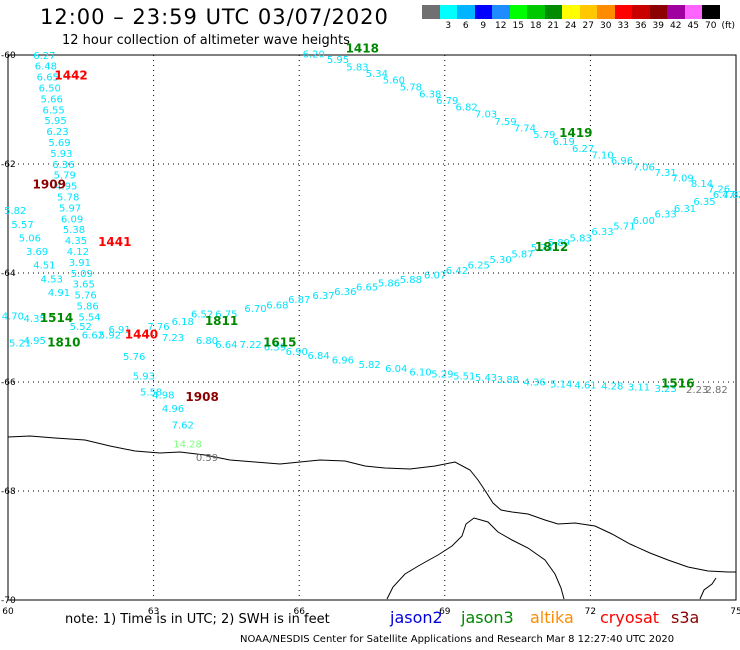  I want to click on wave-height-label: 5.58, so click(151, 393).